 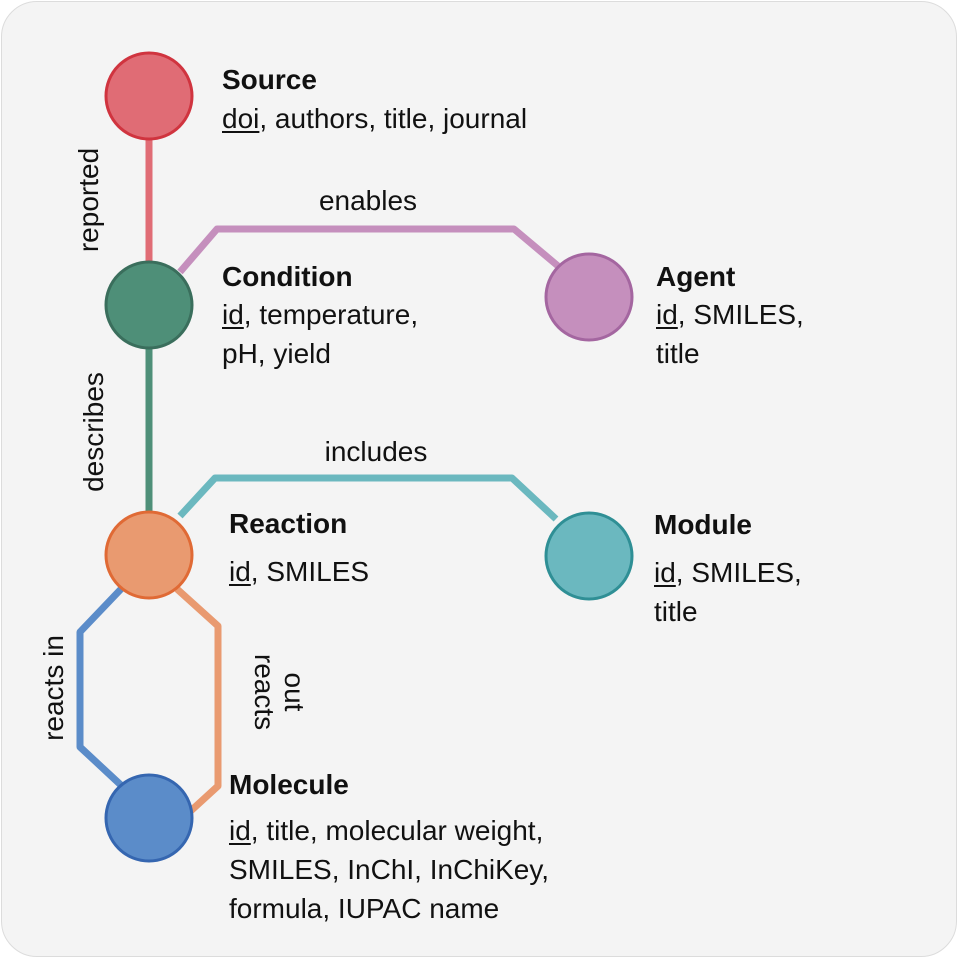 I want to click on condition-attrs: , temperature, pH, yield, so click(x=320, y=334).